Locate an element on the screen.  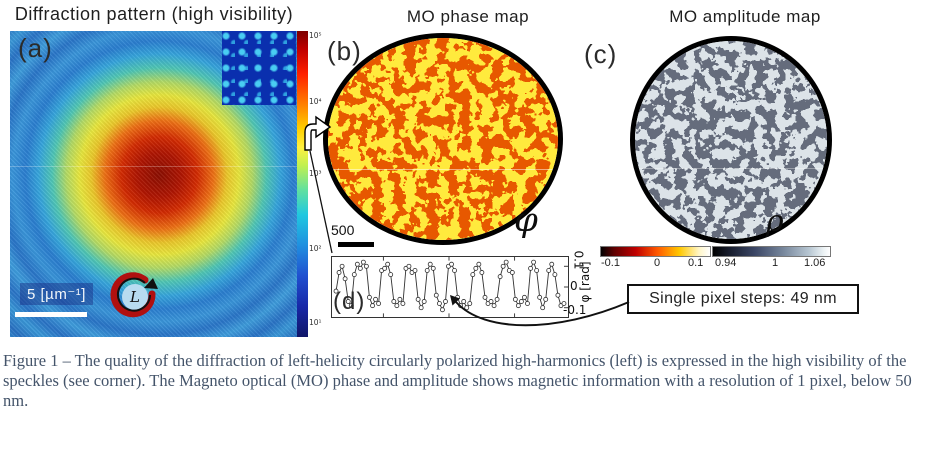
title-diffraction: Diffraction pattern (high visibility) is located at coordinates (154, 14).